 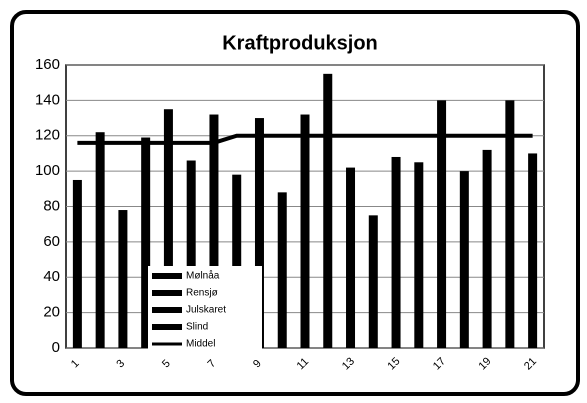 What do you see at coordinates (47, 64) in the screenshot?
I see `y-tick-label: 160` at bounding box center [47, 64].